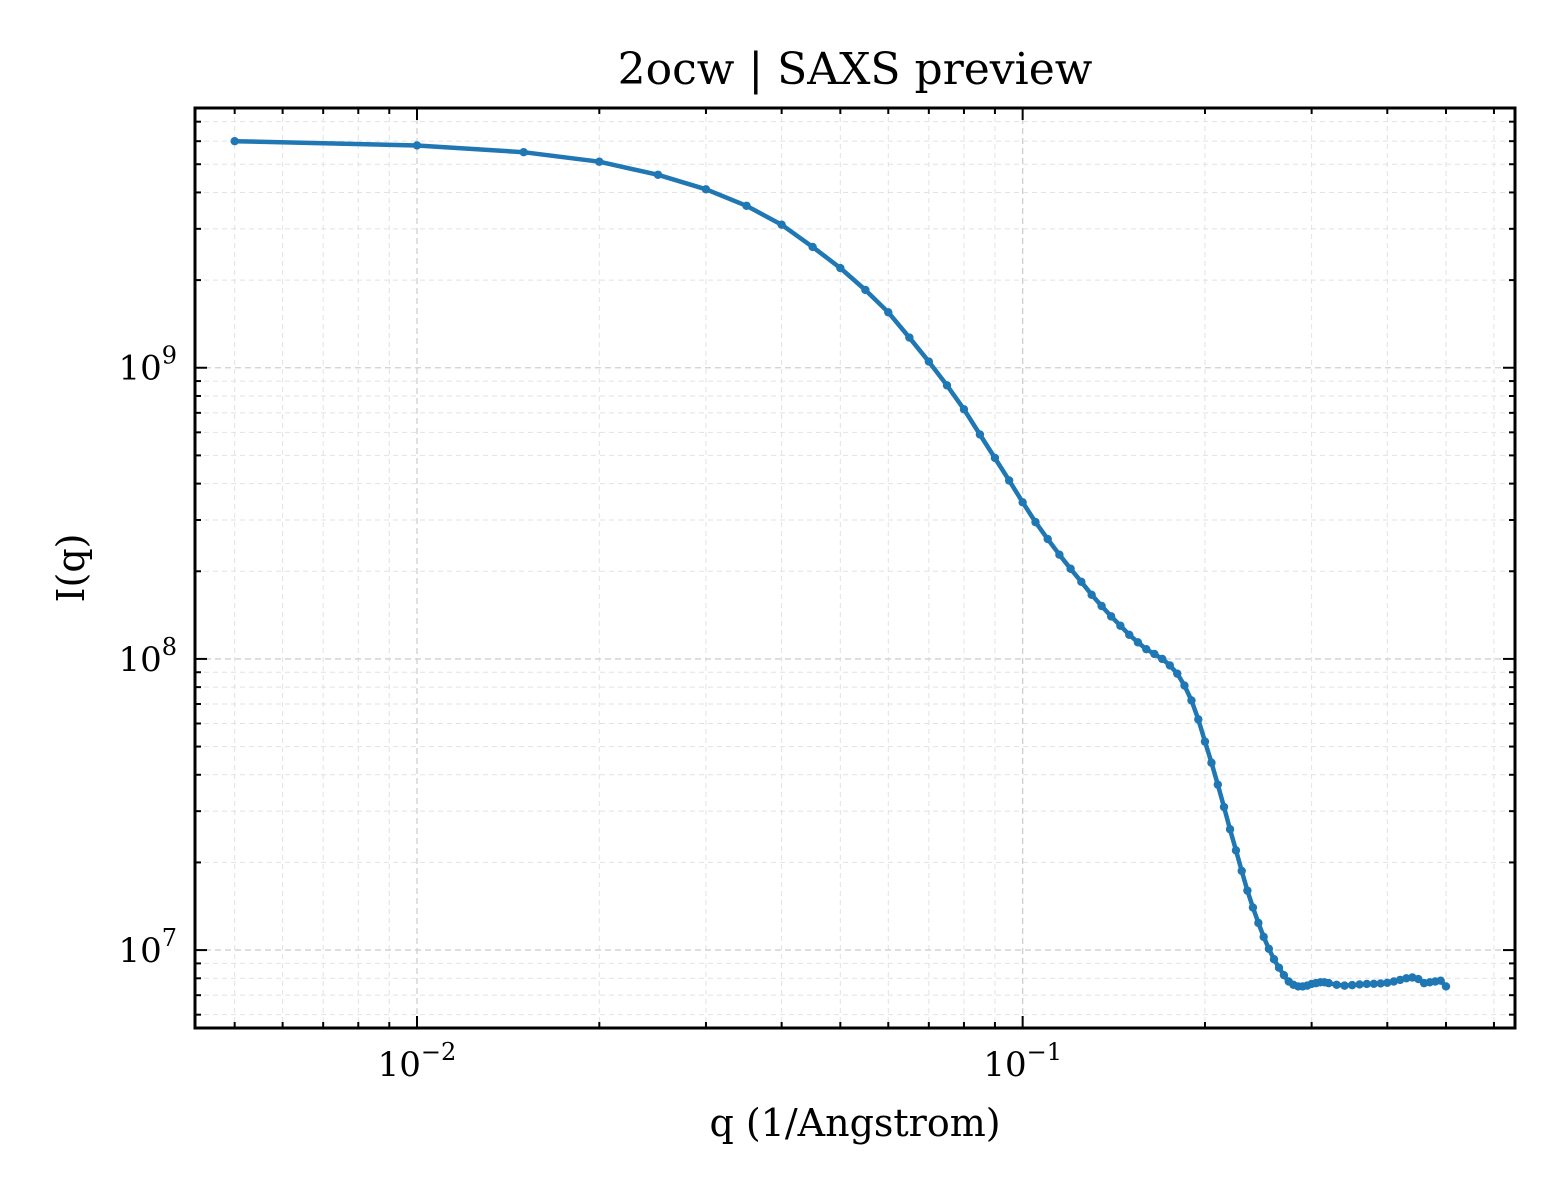 The image size is (1560, 1200). I want to click on y-tick-label: 10⁷, so click(147, 947).